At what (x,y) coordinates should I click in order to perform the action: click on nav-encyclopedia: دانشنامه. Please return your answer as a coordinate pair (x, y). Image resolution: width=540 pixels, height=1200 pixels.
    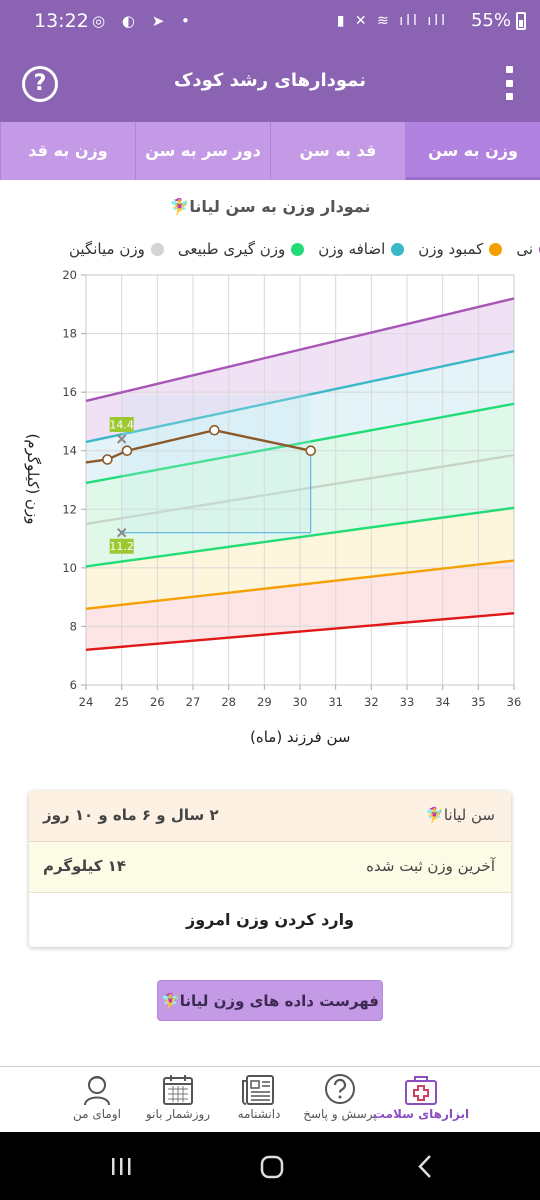
    Looking at the image, I should click on (259, 1100).